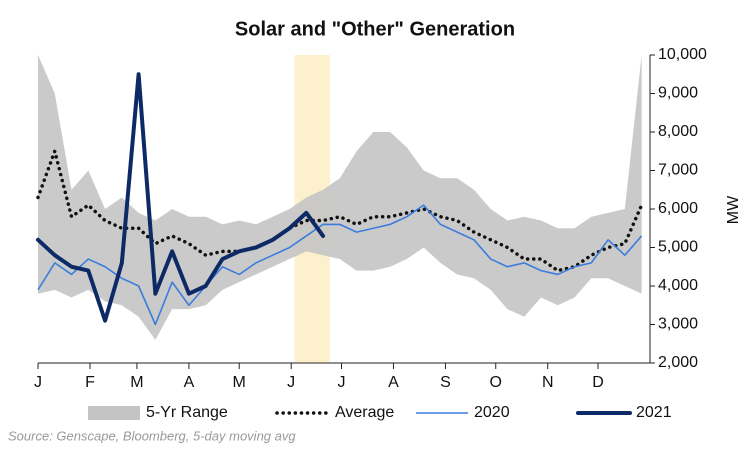  What do you see at coordinates (678, 131) in the screenshot?
I see `y-tick-label: 8,000` at bounding box center [678, 131].